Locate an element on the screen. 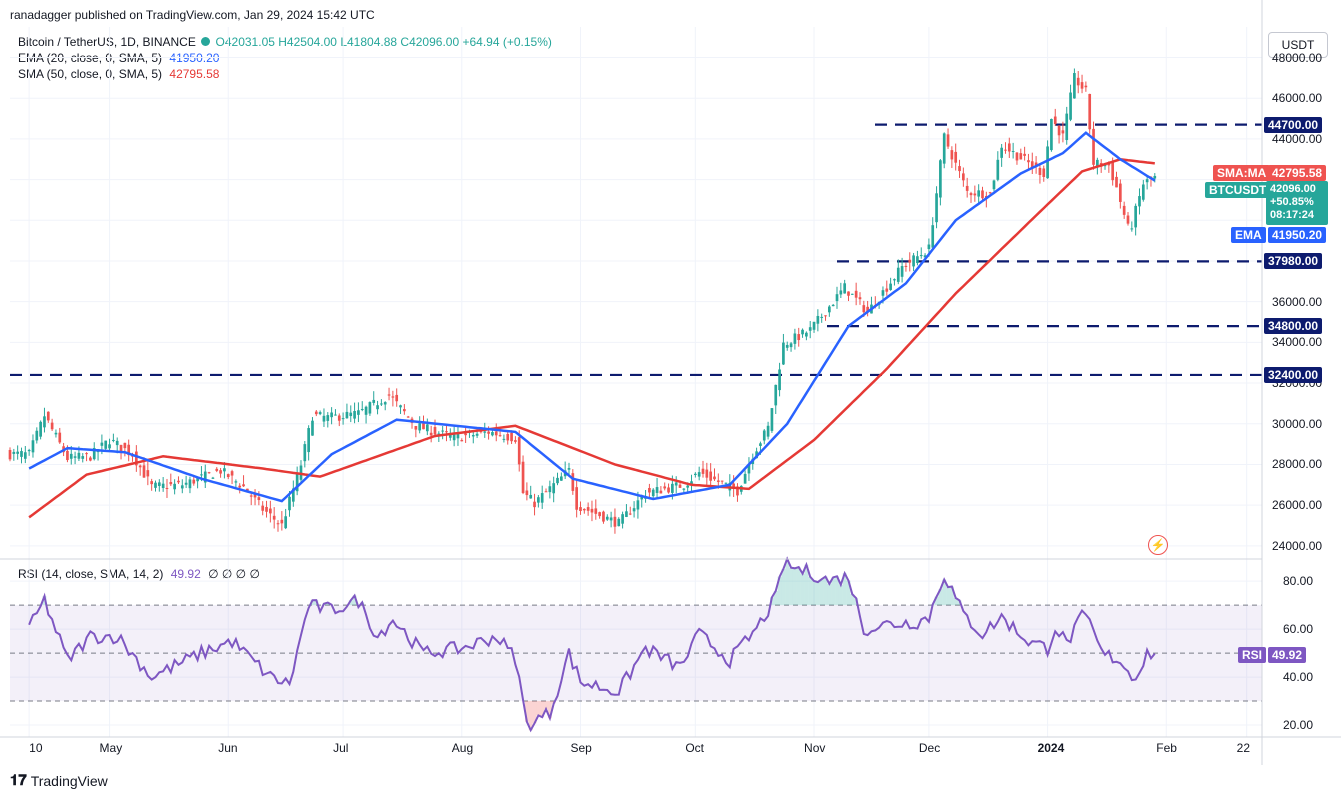  level-tag-44700.00: 44700.00 is located at coordinates (1293, 124).